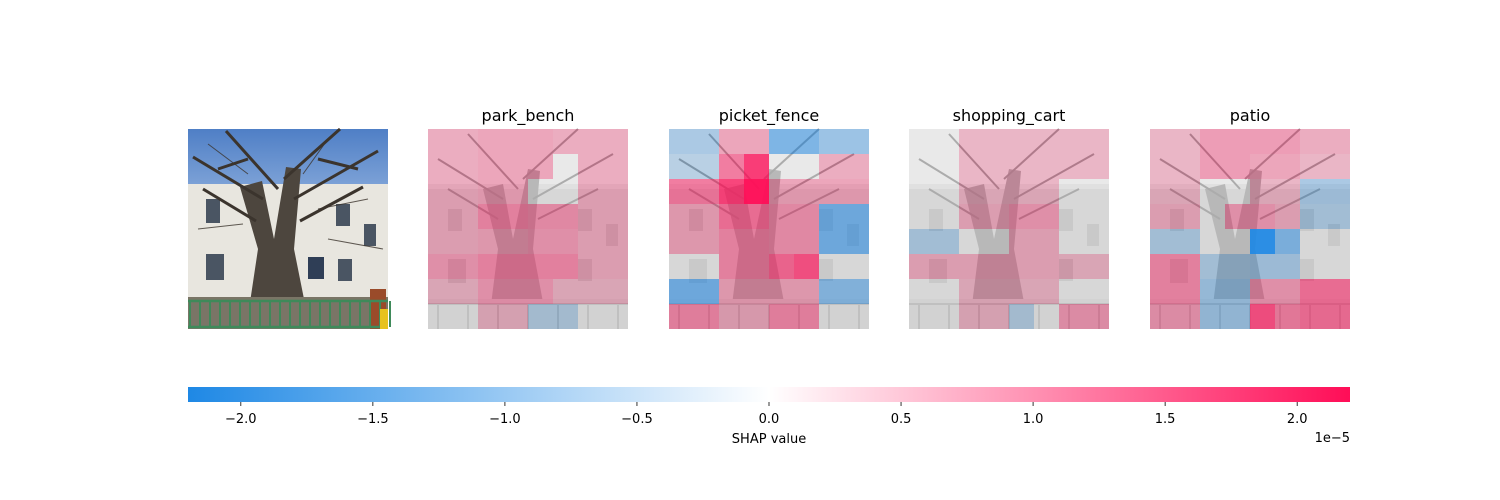 Image resolution: width=1500 pixels, height=500 pixels. I want to click on panel-title-1: park_bench, so click(528, 116).